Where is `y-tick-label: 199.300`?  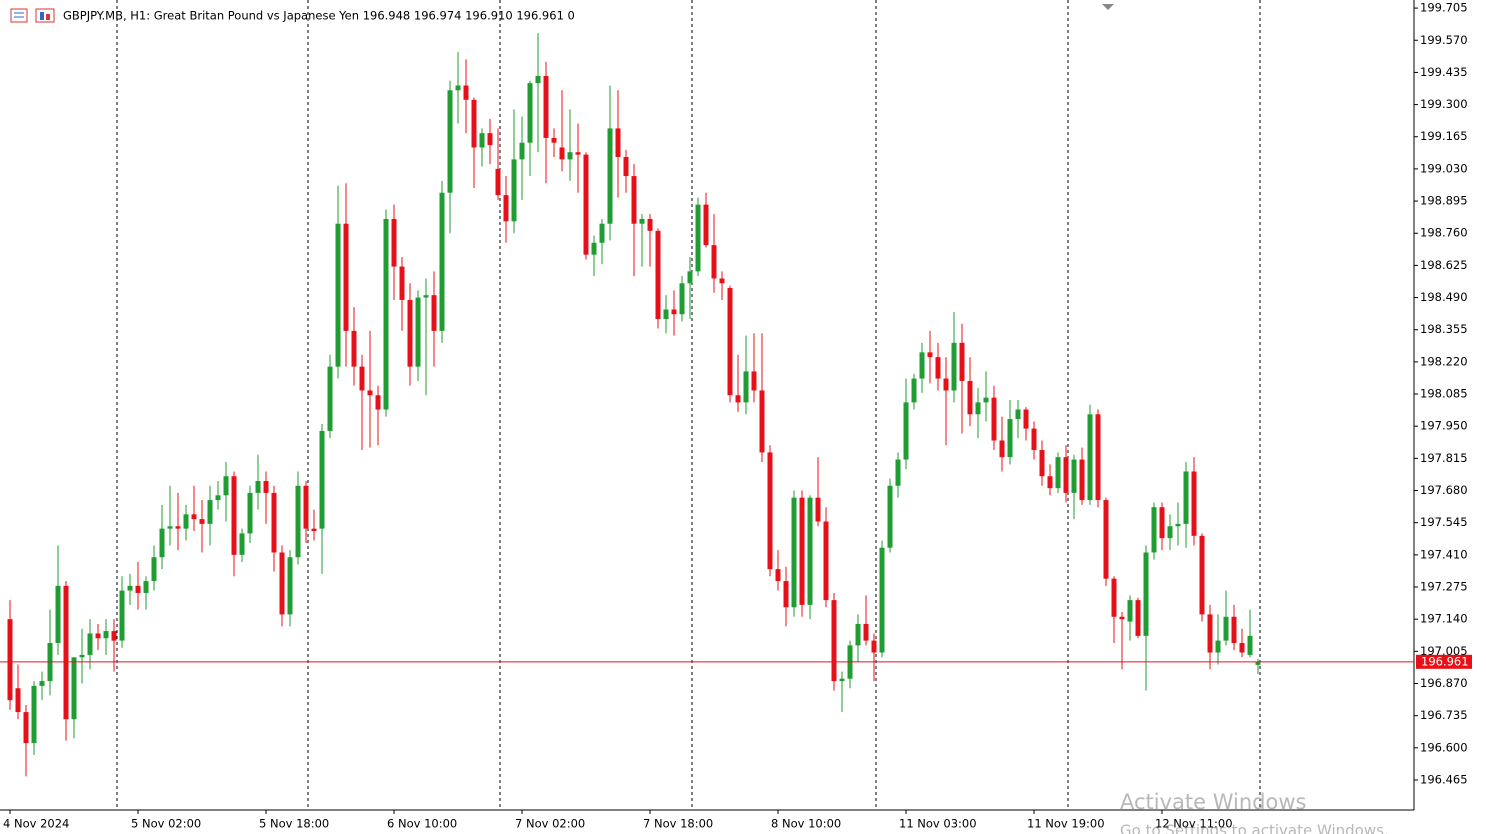
y-tick-label: 199.300 is located at coordinates (1444, 104).